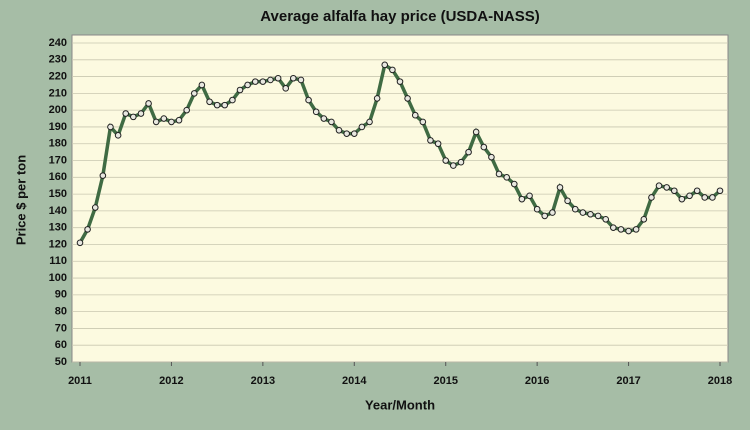 This screenshot has height=430, width=750. What do you see at coordinates (58, 228) in the screenshot?
I see `y-tick-label: 130` at bounding box center [58, 228].